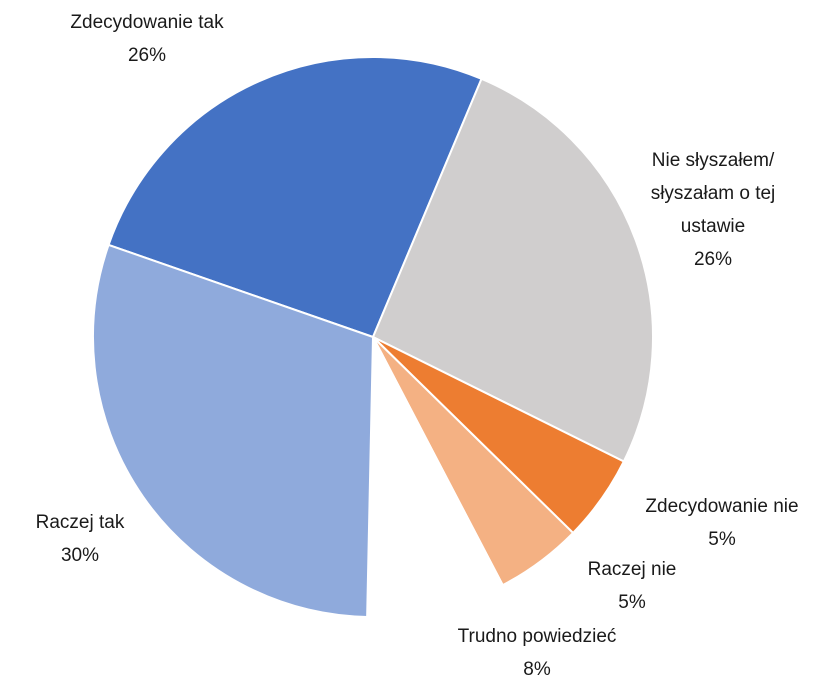  I want to click on category-label: Nie słyszałem/ słyszałam o tej ustawie, so click(713, 193).